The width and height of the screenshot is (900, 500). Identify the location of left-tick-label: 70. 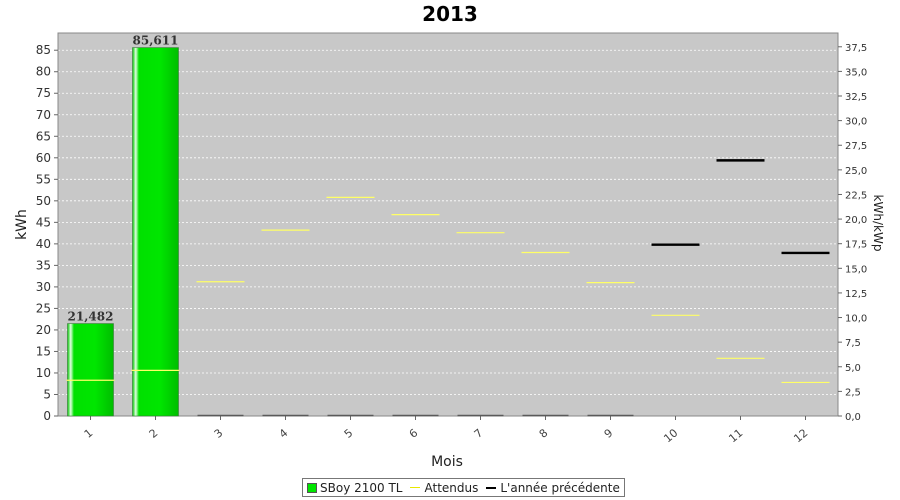
(43, 115).